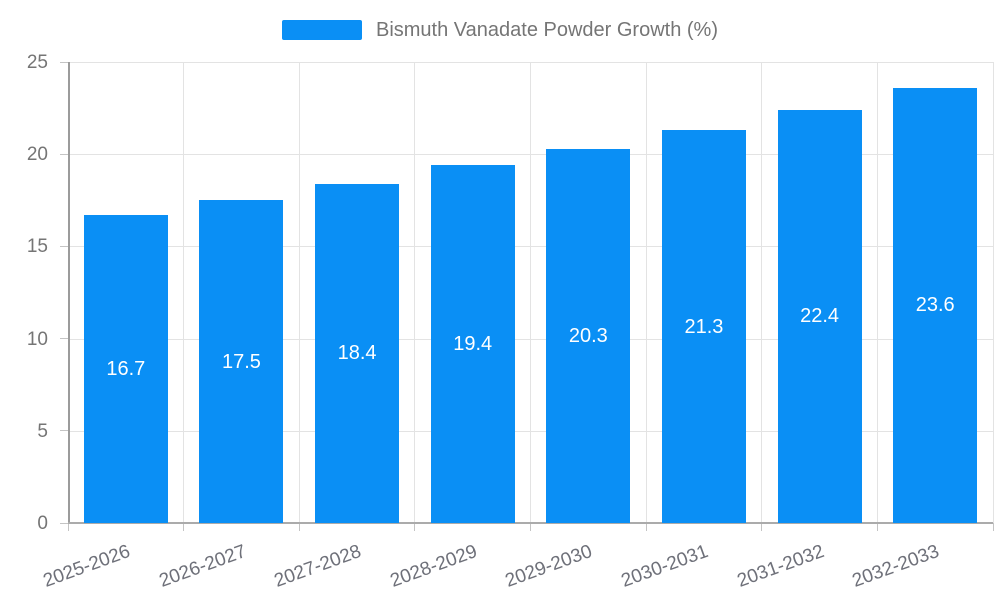 Image resolution: width=1000 pixels, height=600 pixels. What do you see at coordinates (202, 566) in the screenshot?
I see `x-tick-label: 2026-2027` at bounding box center [202, 566].